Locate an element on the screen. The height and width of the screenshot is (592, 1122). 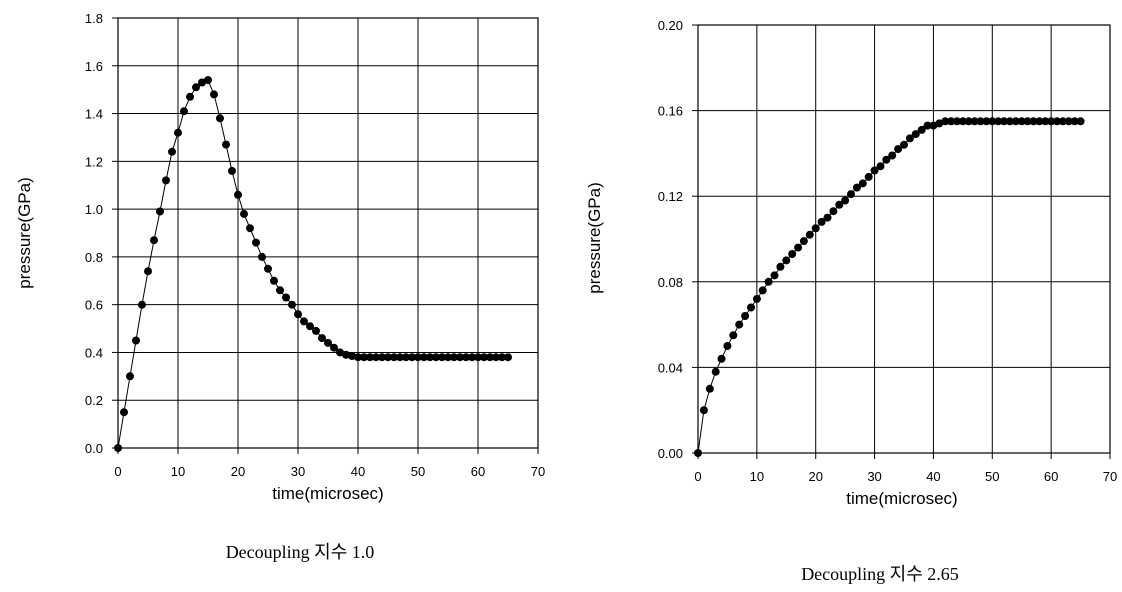
y-axis-label: pressure(GPa) is located at coordinates (24, 232).